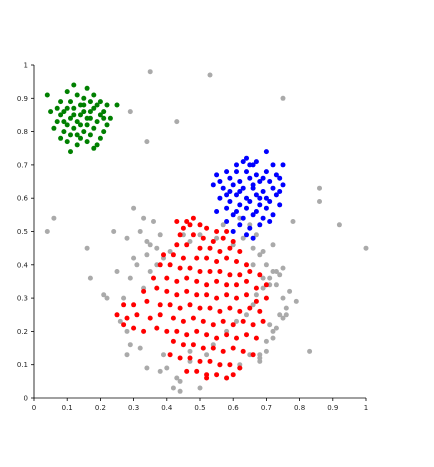 The height and width of the screenshot is (467, 434). Describe the element at coordinates (366, 408) in the screenshot. I see `x-tick-label: 1` at that location.